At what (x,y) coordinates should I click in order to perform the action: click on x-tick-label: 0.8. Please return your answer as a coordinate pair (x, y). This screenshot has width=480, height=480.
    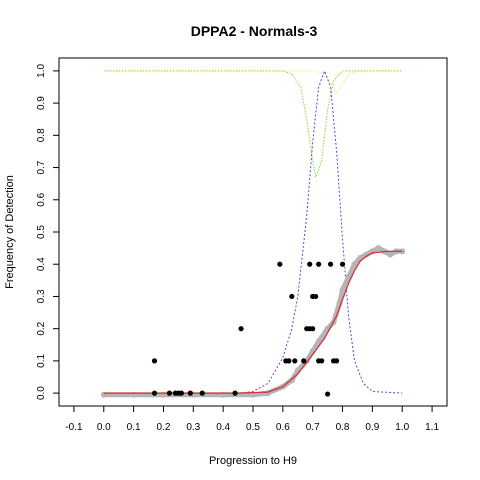
    Looking at the image, I should click on (343, 427).